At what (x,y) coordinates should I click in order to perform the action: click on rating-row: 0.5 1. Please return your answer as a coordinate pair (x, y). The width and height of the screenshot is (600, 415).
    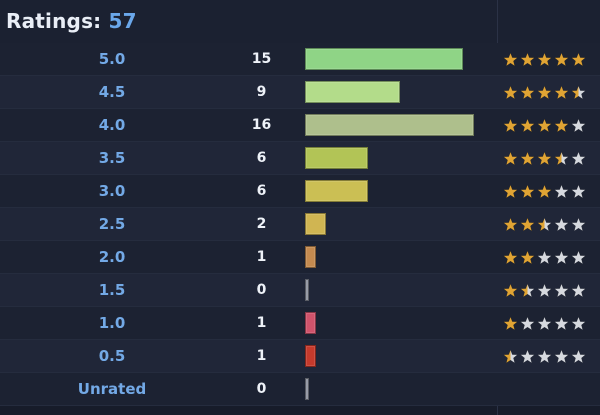
    Looking at the image, I should click on (300, 356).